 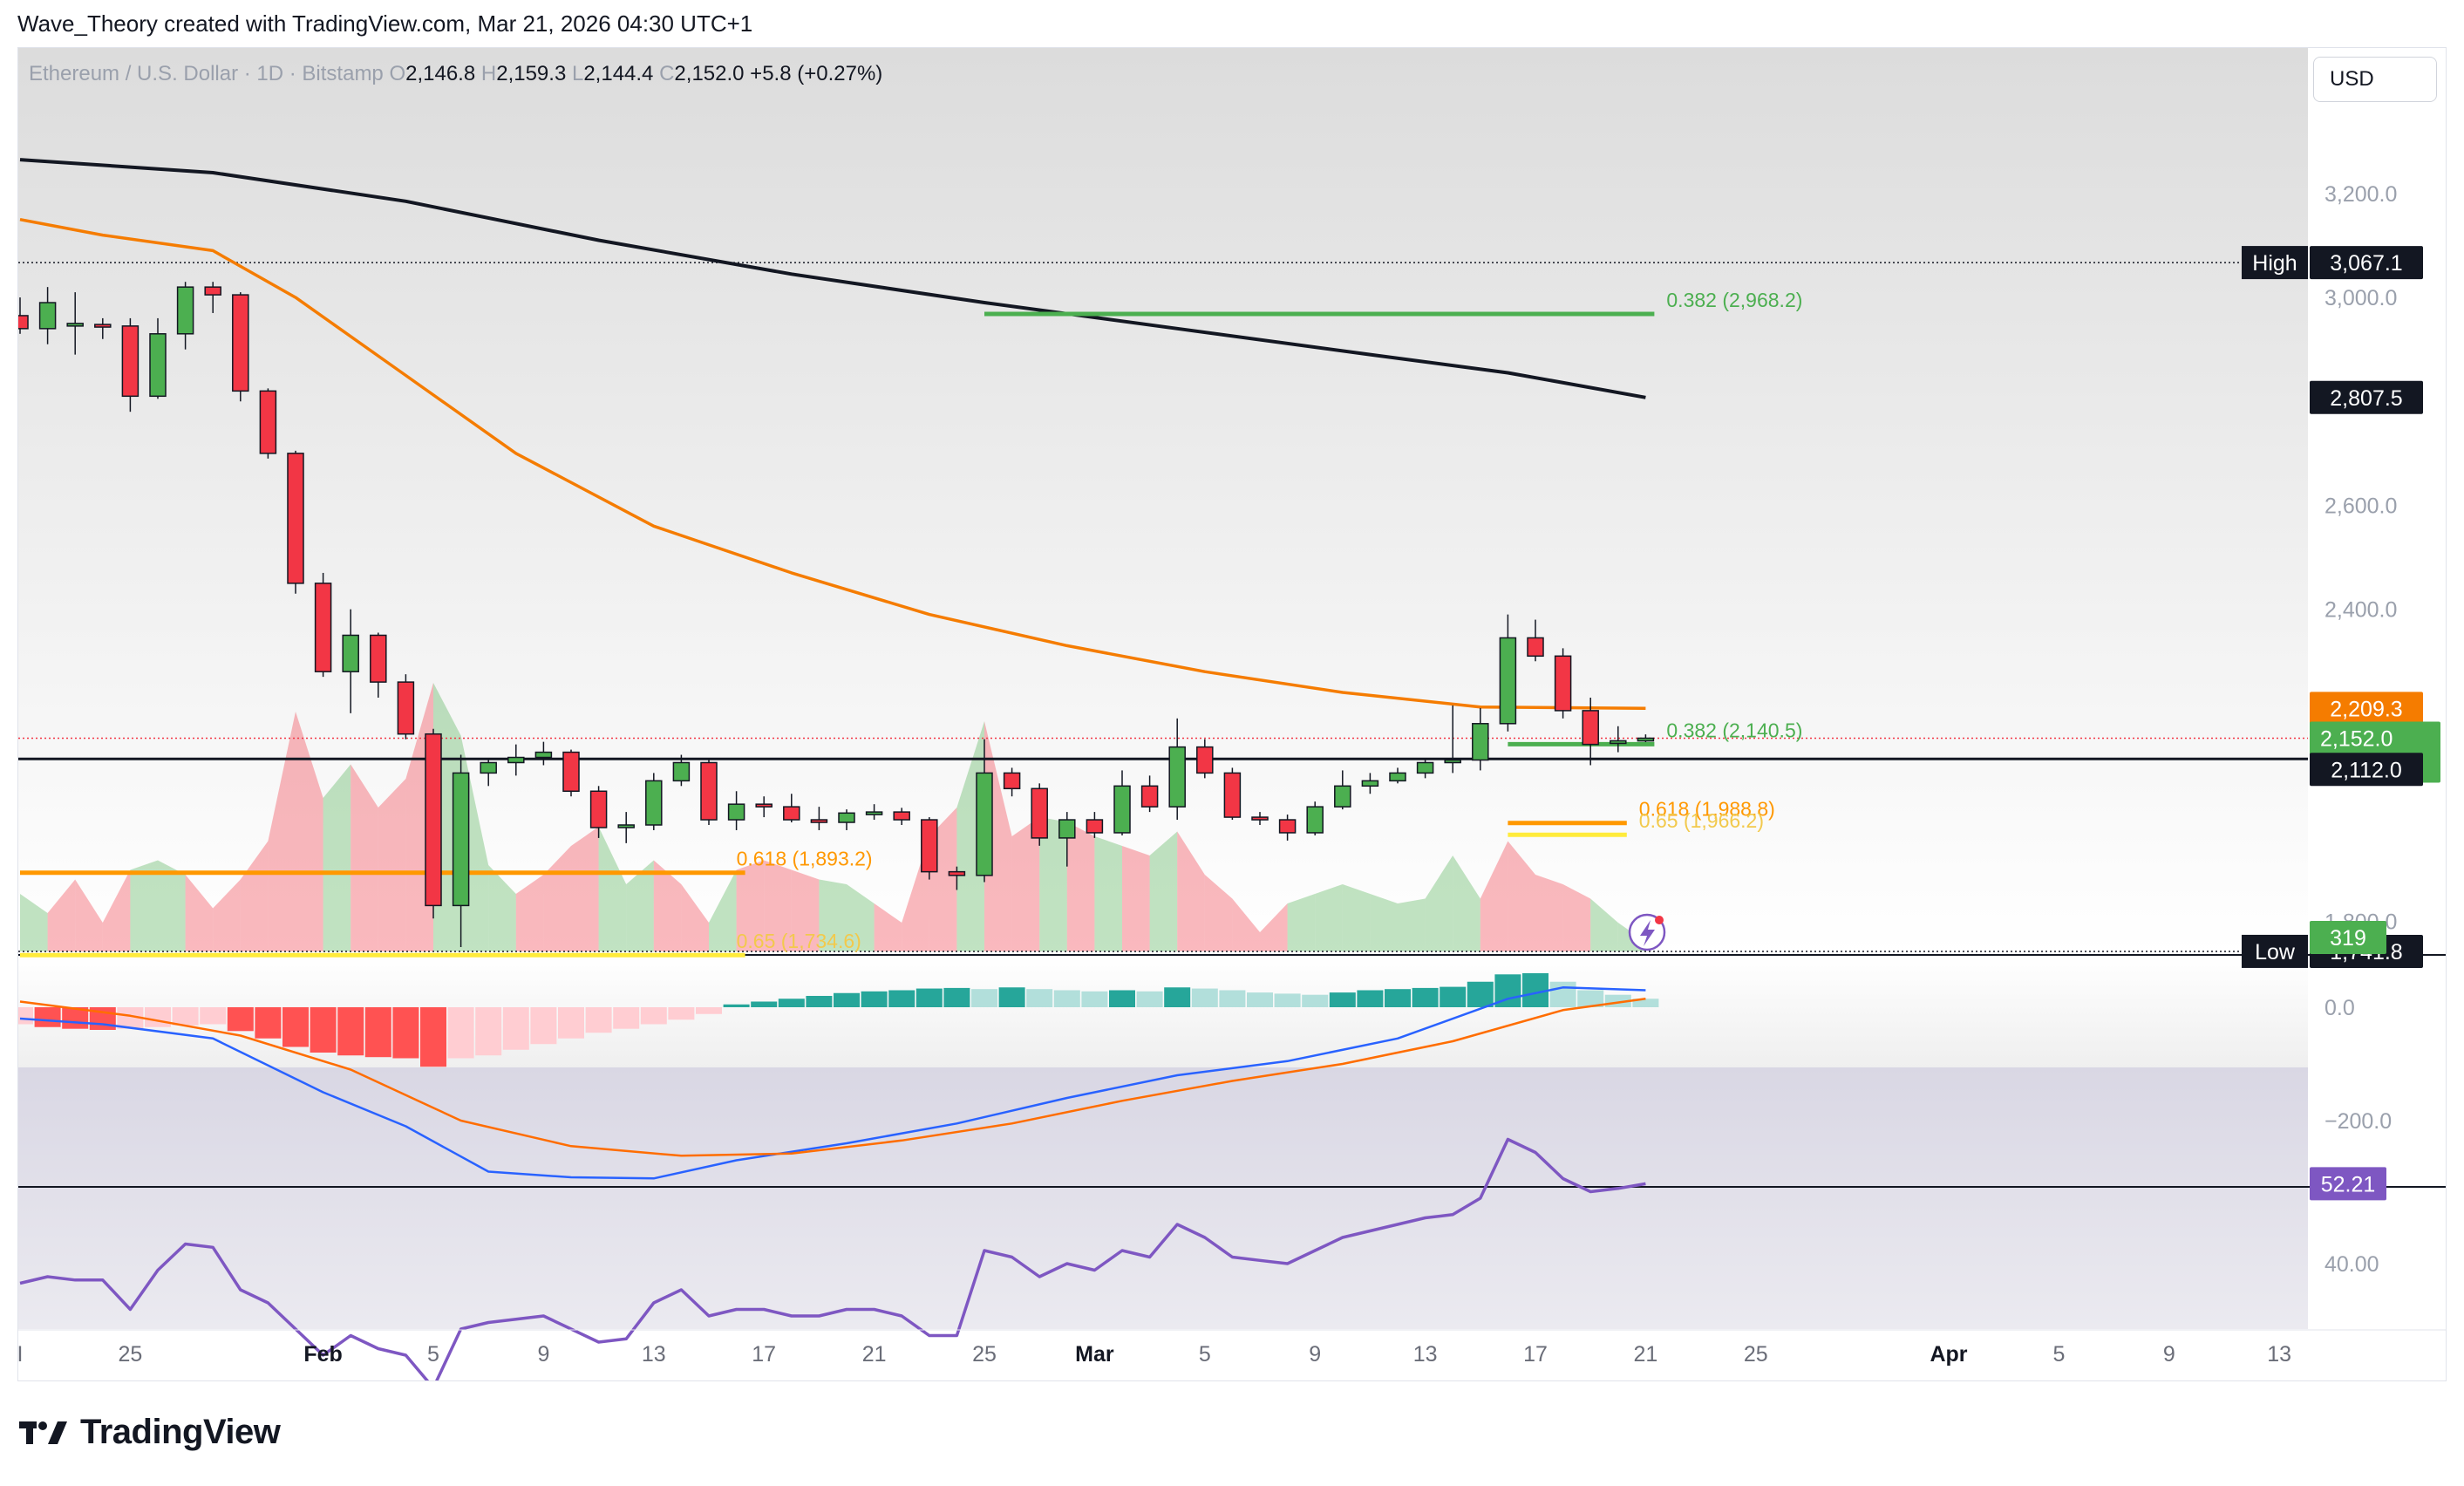 What do you see at coordinates (1094, 1354) in the screenshot?
I see `time-axis-tick: Mar` at bounding box center [1094, 1354].